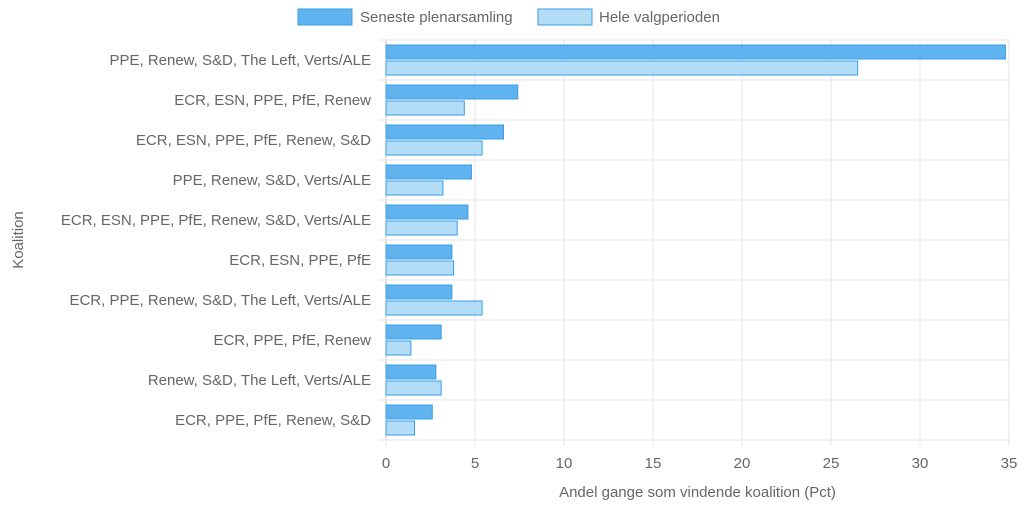  Describe the element at coordinates (1009, 463) in the screenshot. I see `x-tick-label: 35` at that location.